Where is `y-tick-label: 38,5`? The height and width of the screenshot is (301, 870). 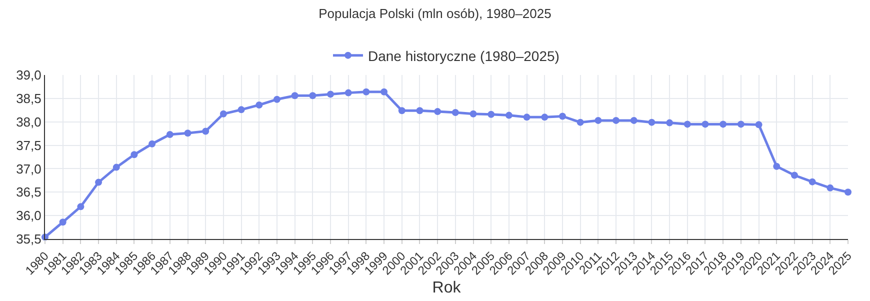 y-tick-label: 38,5 is located at coordinates (29, 98).